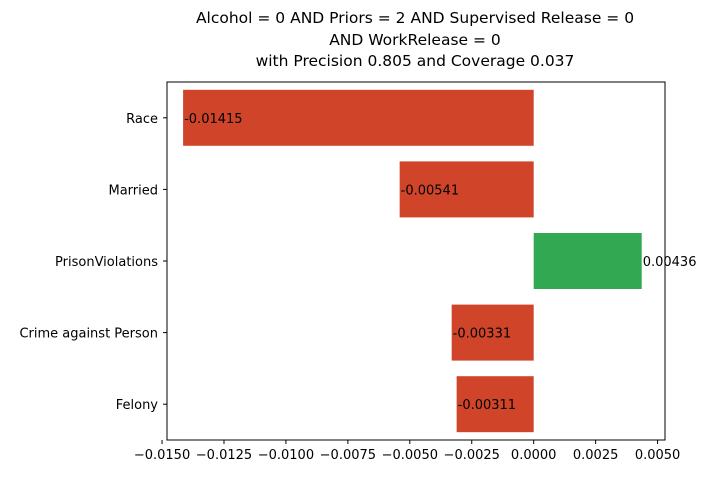 This screenshot has width=708, height=477. I want to click on bar-race, so click(358, 117).